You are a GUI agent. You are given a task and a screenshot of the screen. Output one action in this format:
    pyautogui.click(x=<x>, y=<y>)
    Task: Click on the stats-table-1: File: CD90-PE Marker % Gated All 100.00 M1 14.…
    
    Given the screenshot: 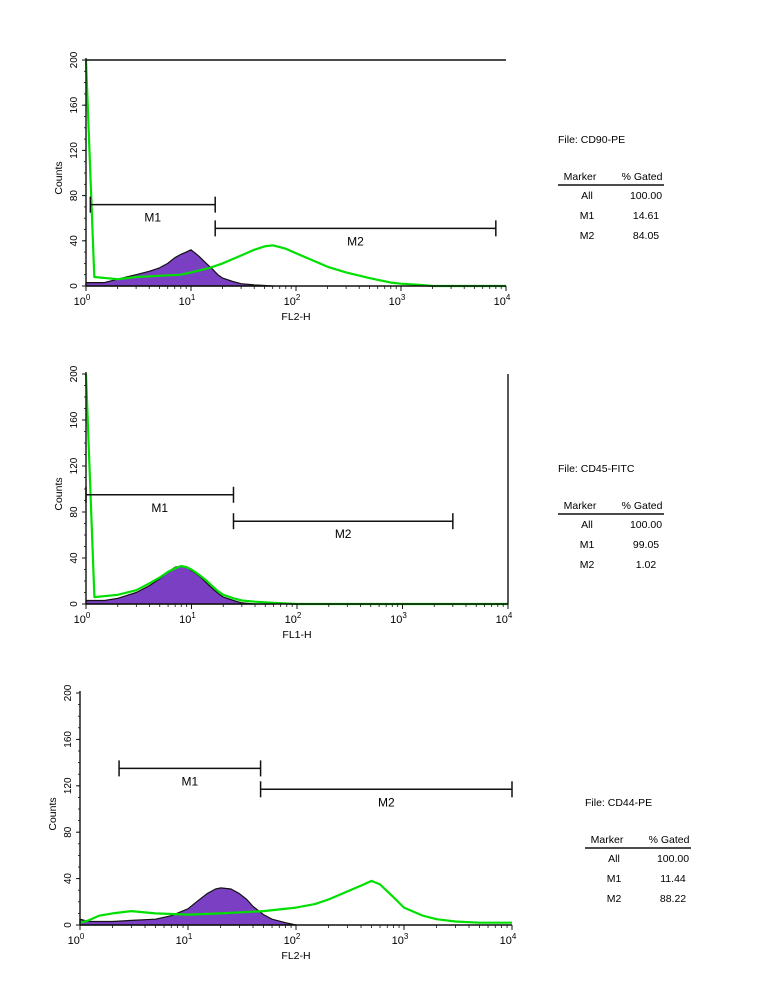 What is the action you would take?
    pyautogui.click(x=611, y=188)
    